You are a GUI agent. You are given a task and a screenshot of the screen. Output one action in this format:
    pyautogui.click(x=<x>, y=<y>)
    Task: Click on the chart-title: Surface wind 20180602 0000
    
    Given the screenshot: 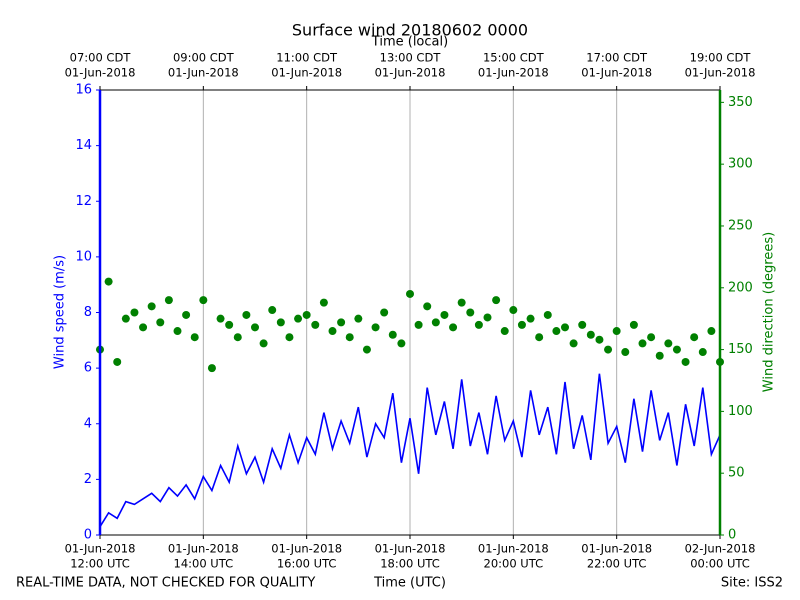 What is the action you would take?
    pyautogui.click(x=410, y=30)
    